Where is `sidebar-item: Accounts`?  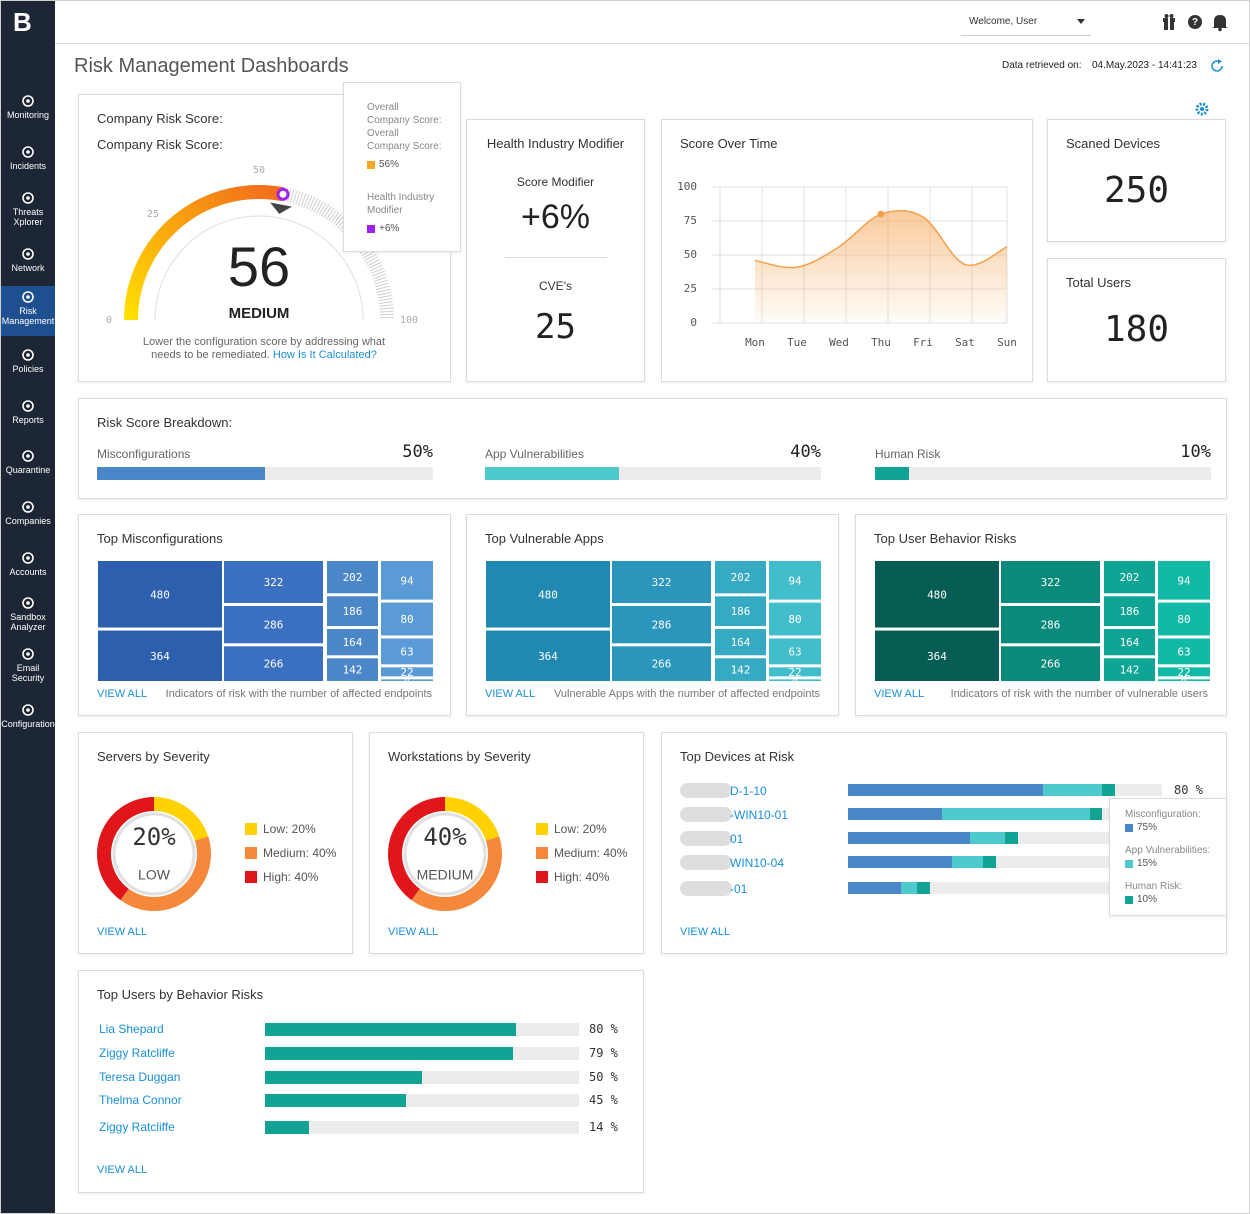
sidebar-item: Accounts is located at coordinates (28, 569).